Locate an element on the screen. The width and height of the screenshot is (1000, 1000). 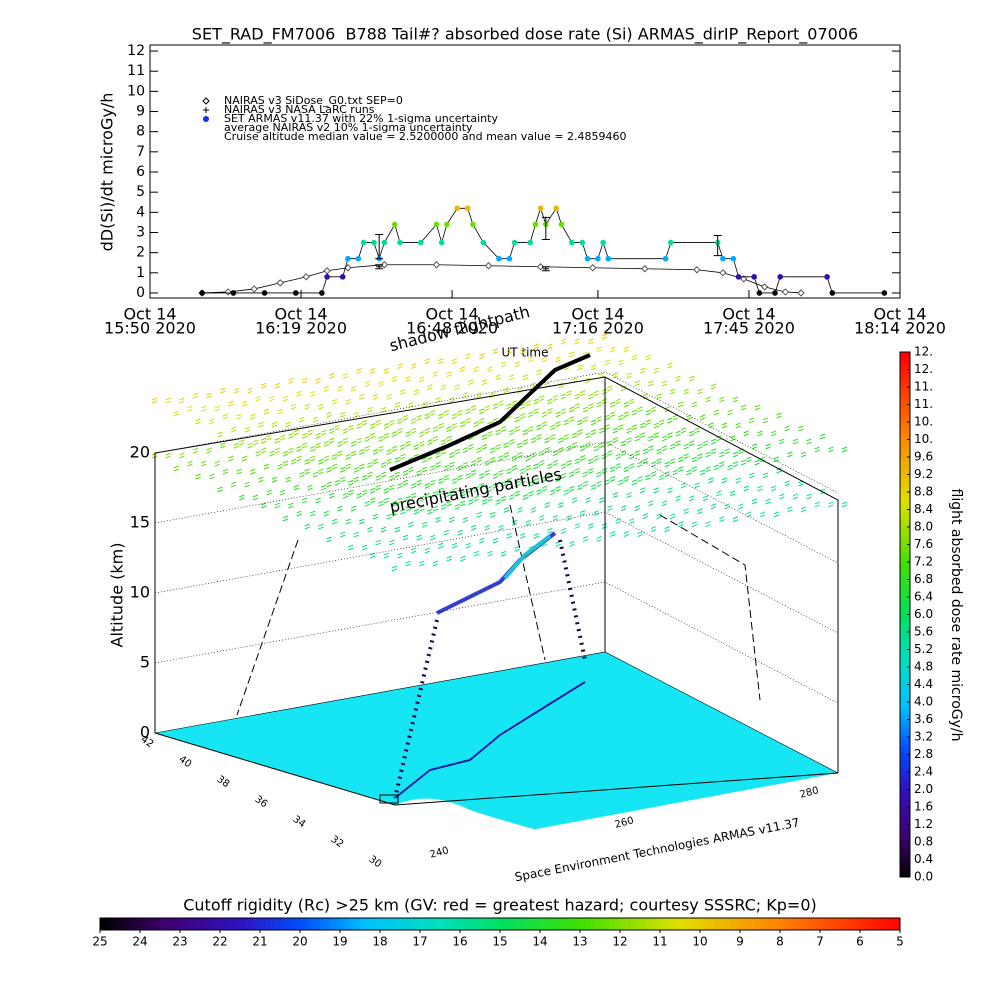
x-tick-label: 17:45 2020 is located at coordinates (749, 328).